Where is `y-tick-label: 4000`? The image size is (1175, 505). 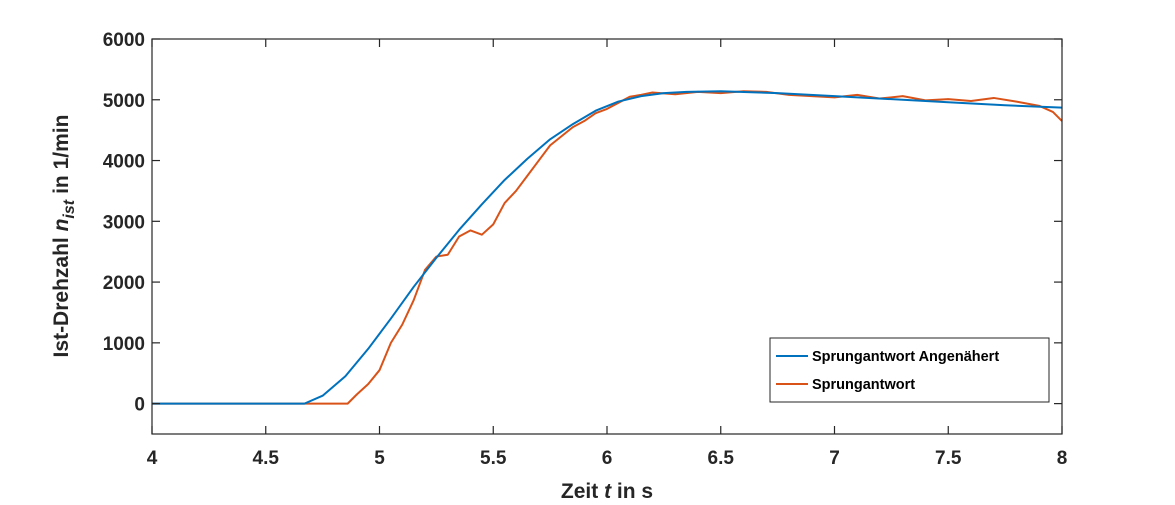
y-tick-label: 4000 is located at coordinates (124, 162).